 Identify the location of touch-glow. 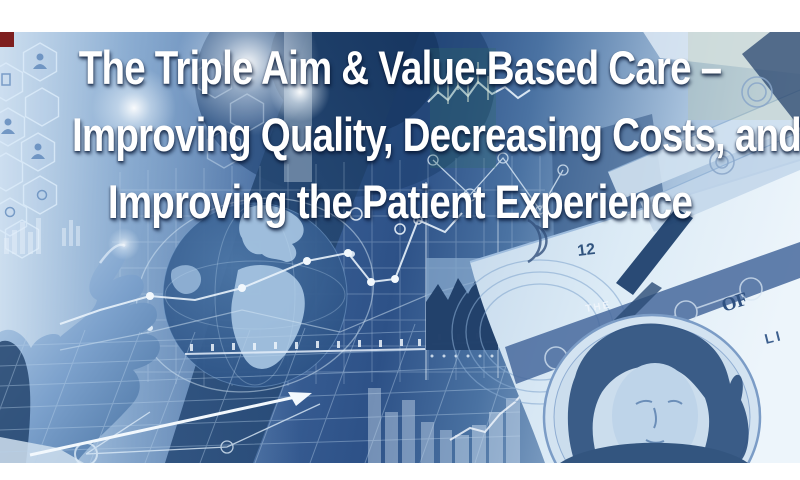
(124, 244).